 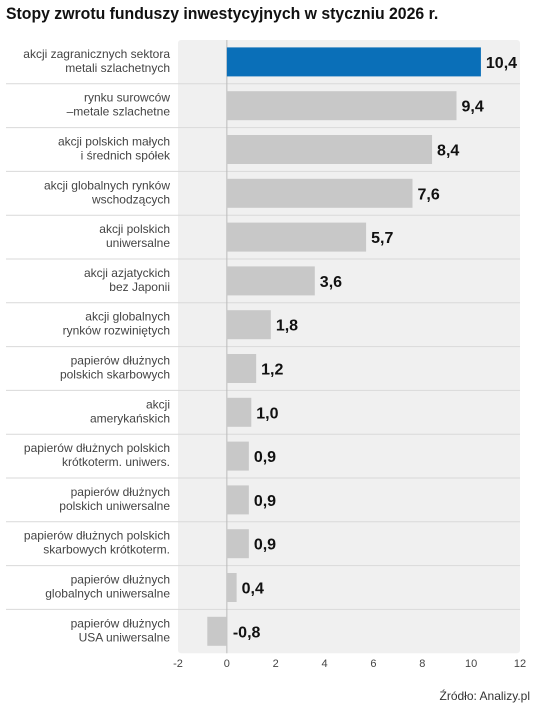 I want to click on x-tick-label: 12, so click(x=520, y=664).